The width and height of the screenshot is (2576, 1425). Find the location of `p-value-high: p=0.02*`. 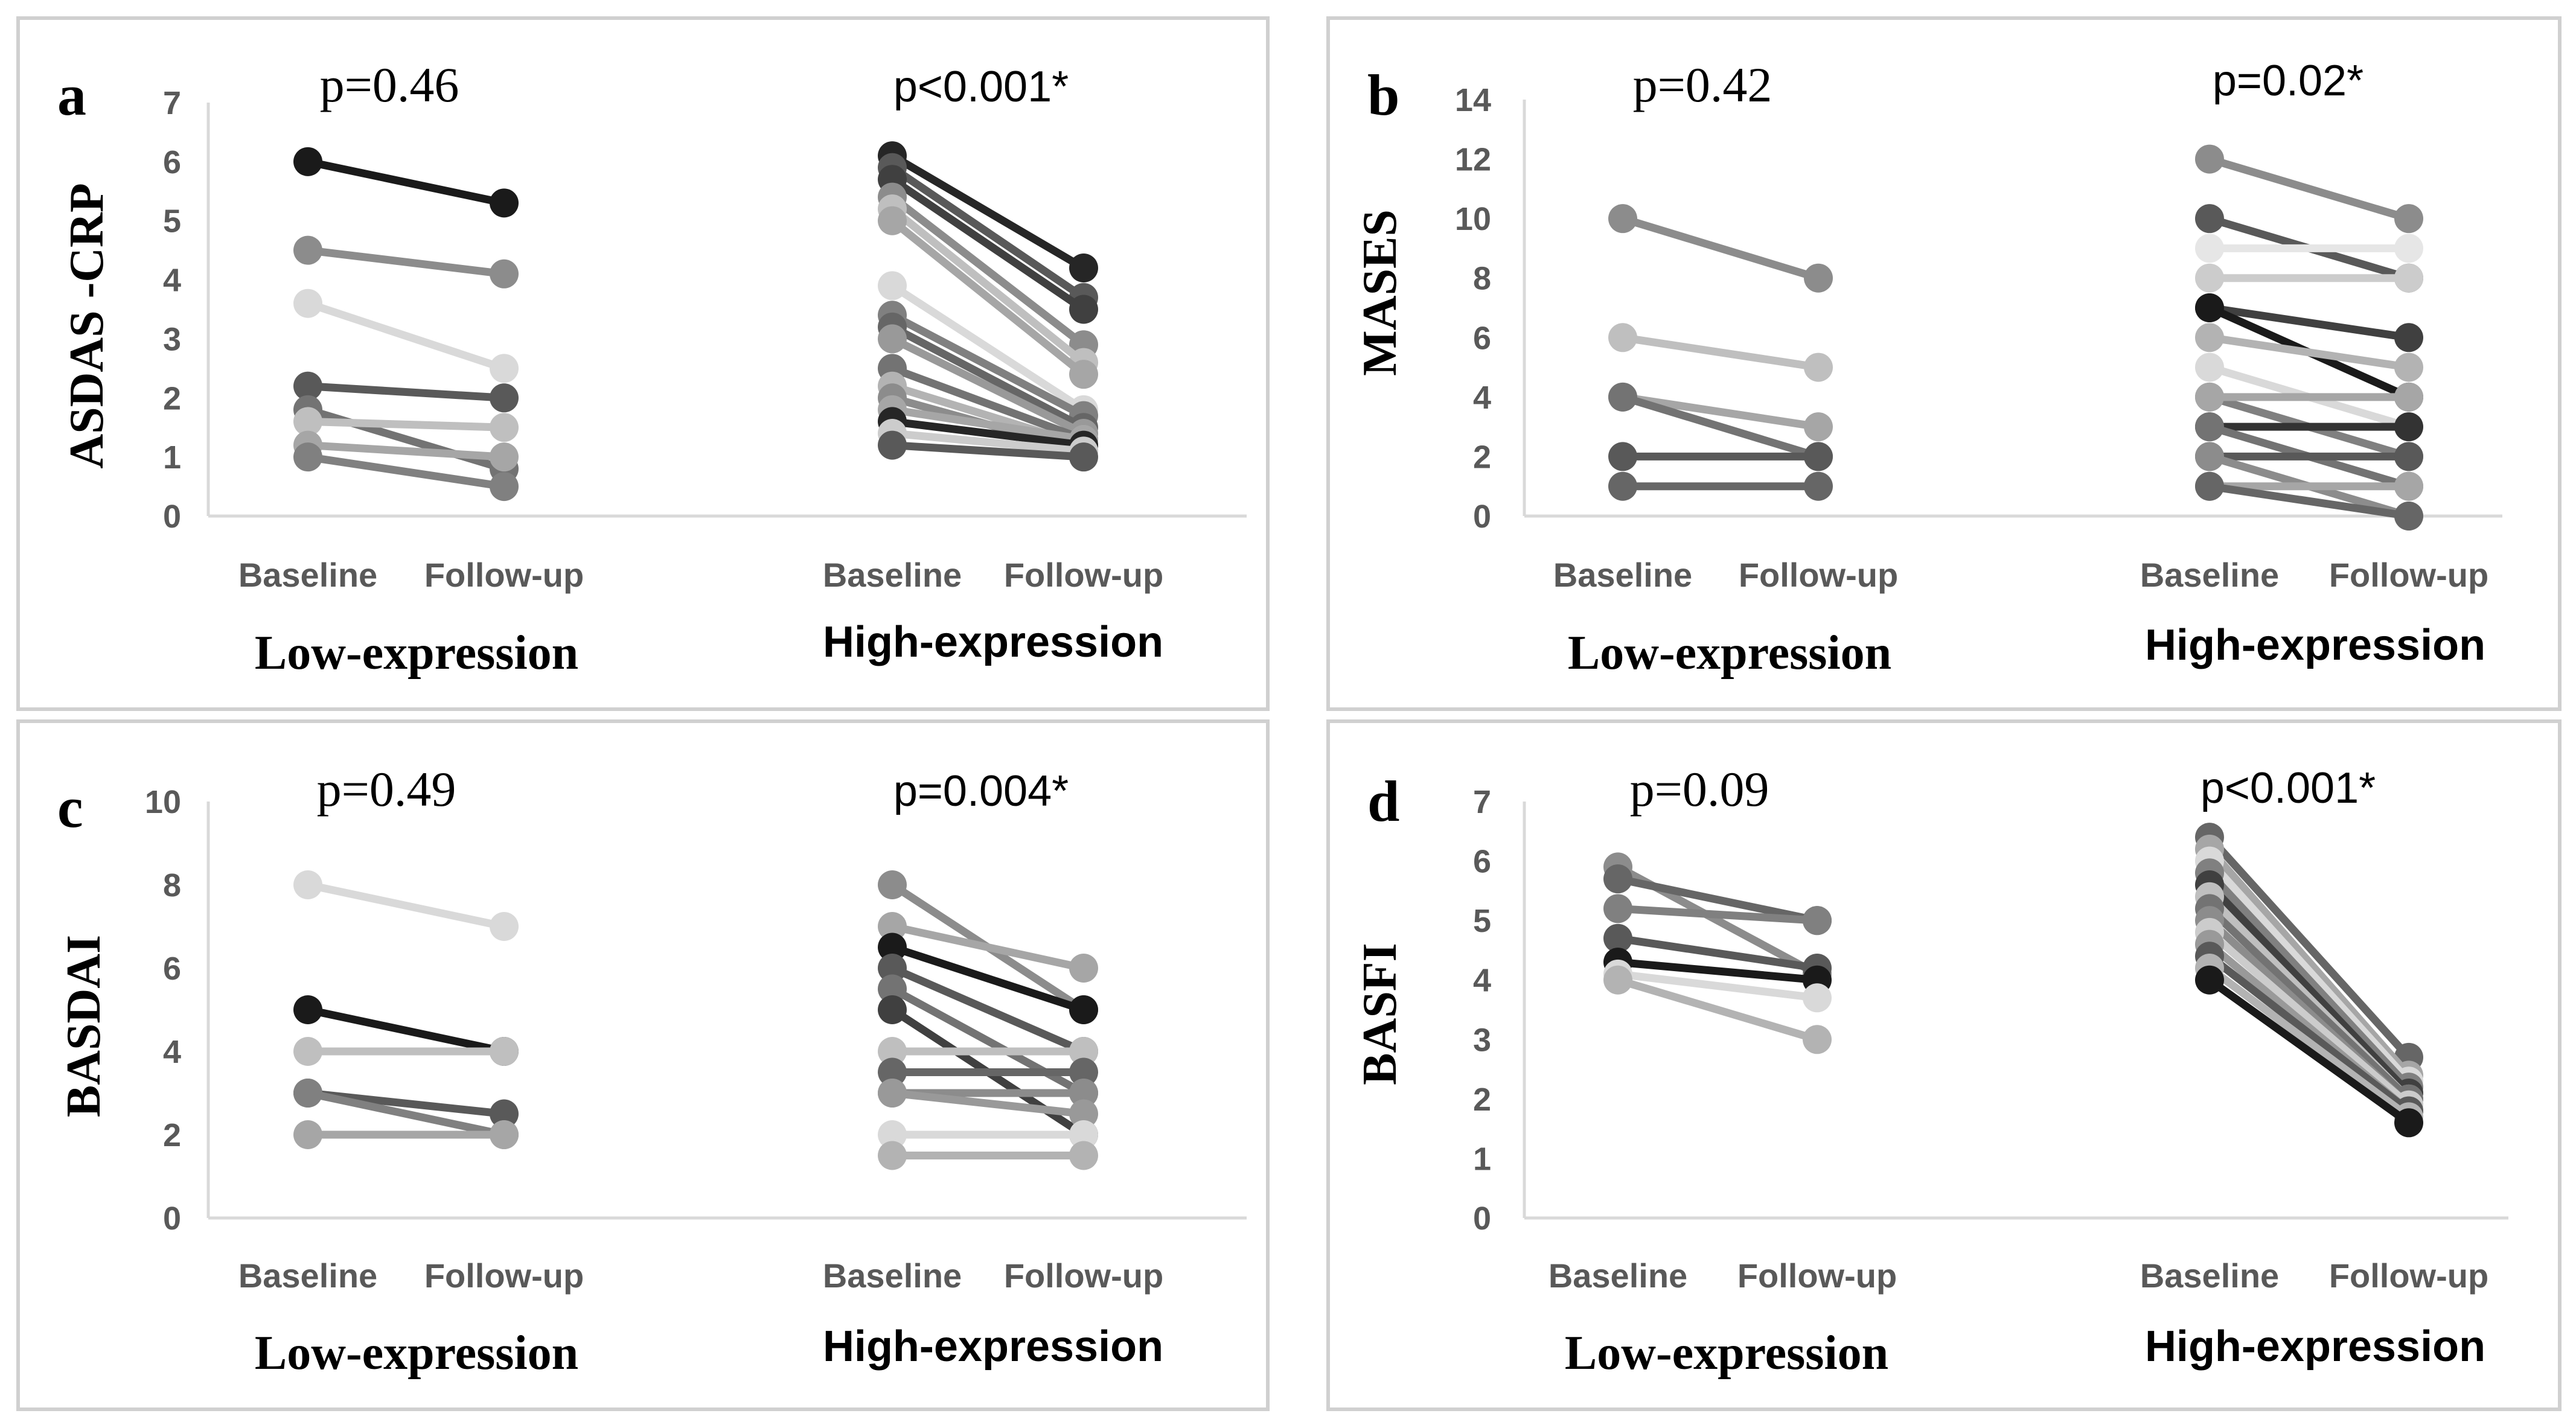

p-value-high: p=0.02* is located at coordinates (2288, 81).